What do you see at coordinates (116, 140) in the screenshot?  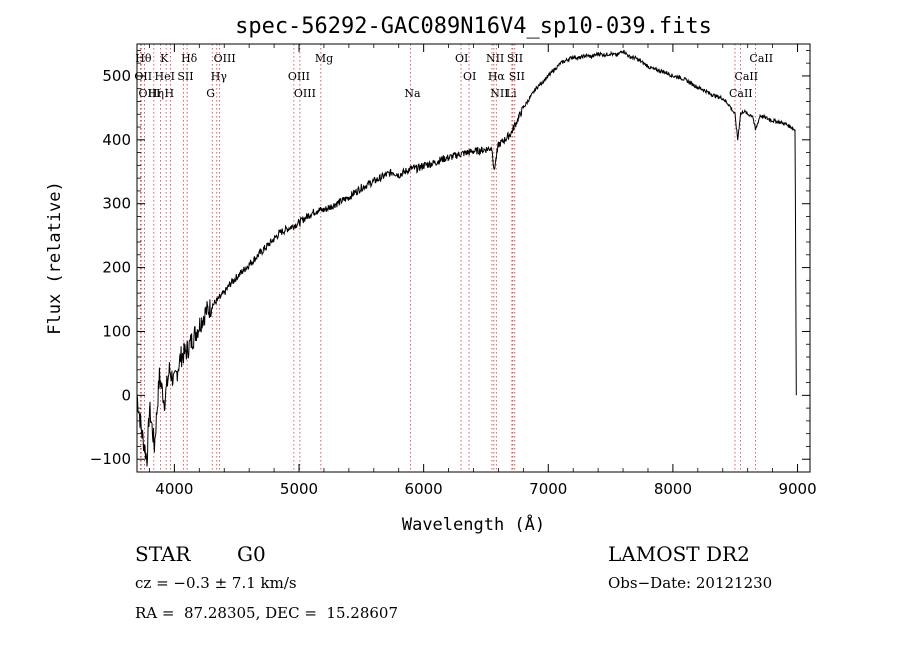 I see `y-tick-label: 400` at bounding box center [116, 140].